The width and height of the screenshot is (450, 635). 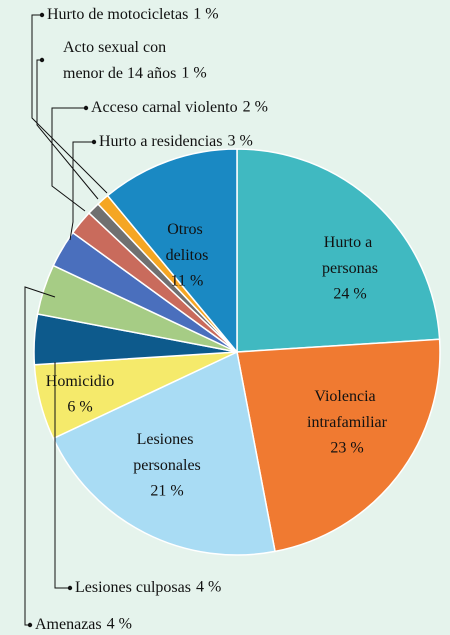 I want to click on slice-label: Hurto de motocicletas, so click(x=117, y=14).